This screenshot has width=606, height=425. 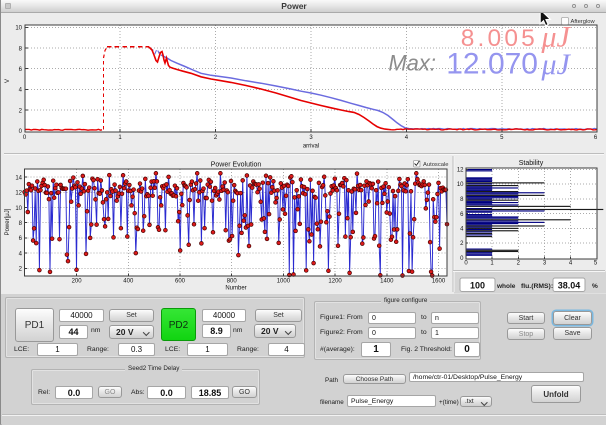 I want to click on svg-text: arrival, so click(x=311, y=147).